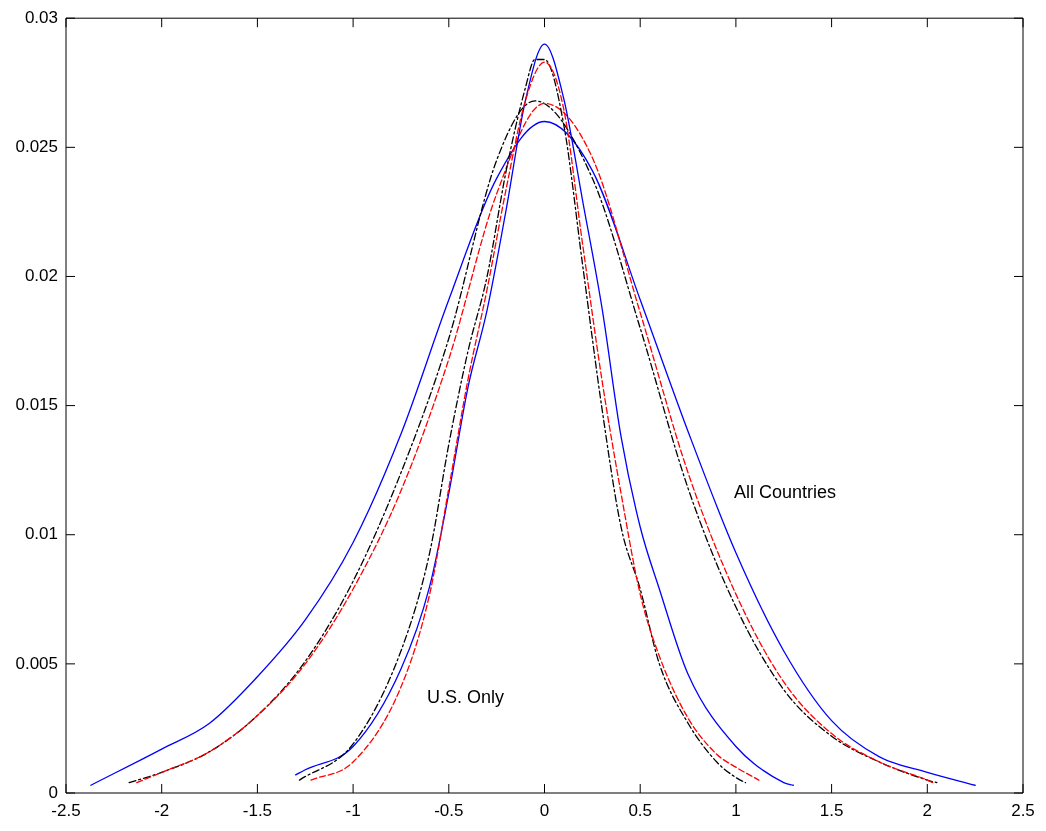 The image size is (1046, 831). I want to click on x-tick-label: -0.5, so click(449, 810).